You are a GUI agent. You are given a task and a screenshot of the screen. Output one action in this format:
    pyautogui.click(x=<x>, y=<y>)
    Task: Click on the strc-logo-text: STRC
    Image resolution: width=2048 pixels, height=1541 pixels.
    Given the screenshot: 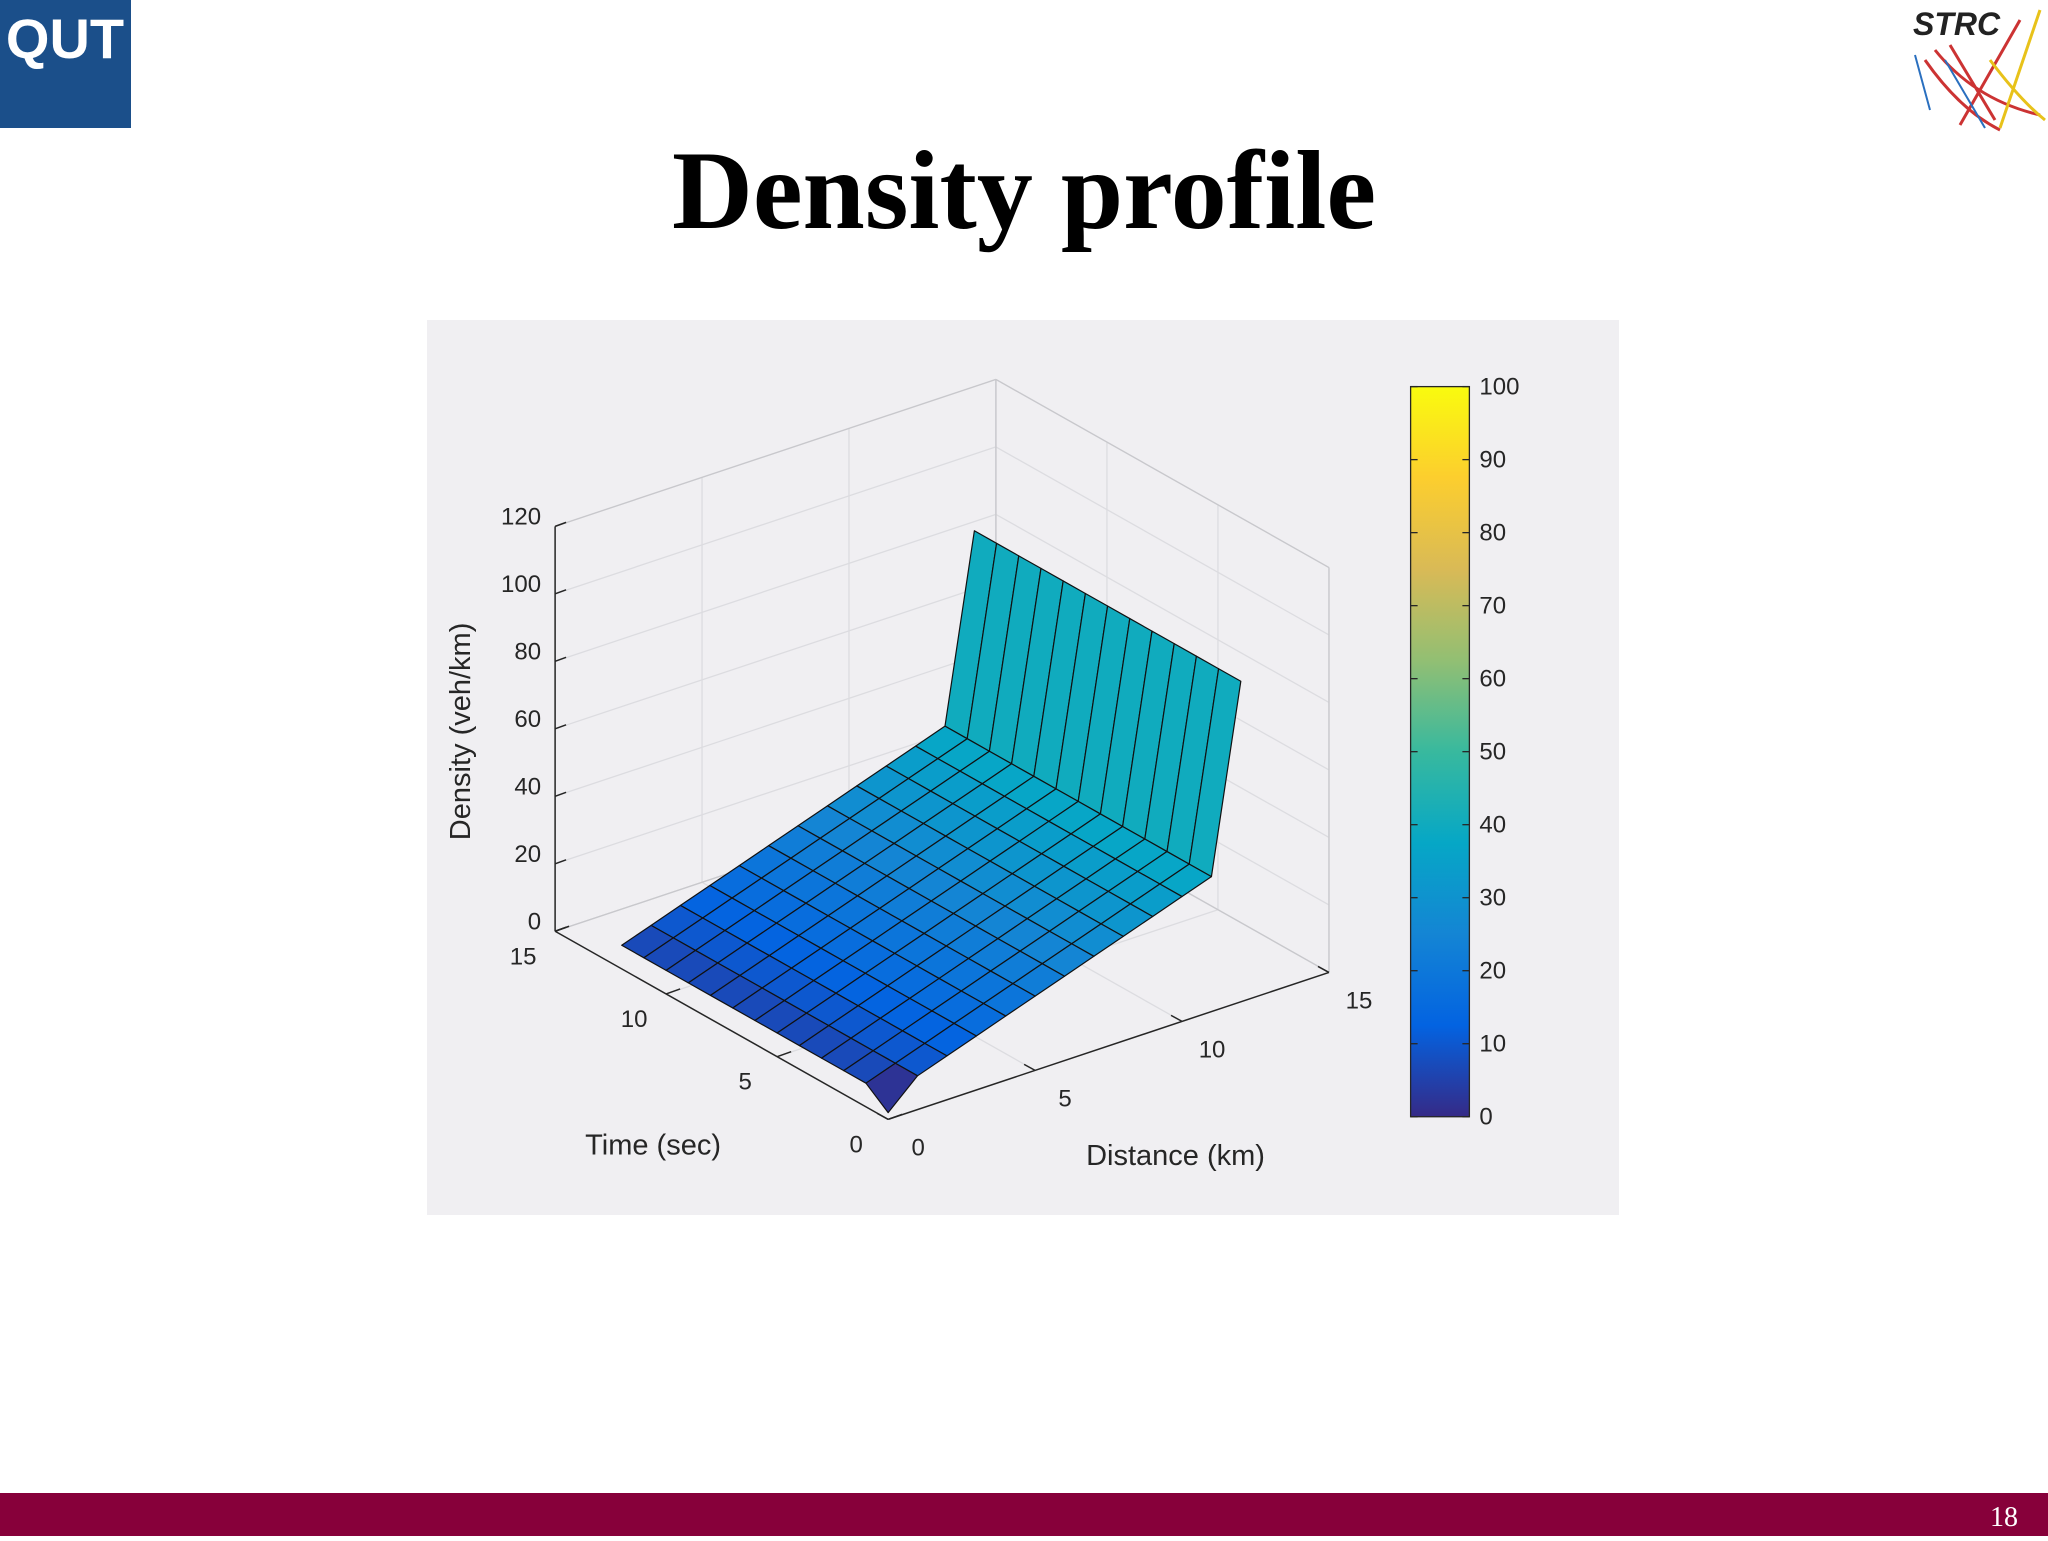 What is the action you would take?
    pyautogui.click(x=1957, y=24)
    